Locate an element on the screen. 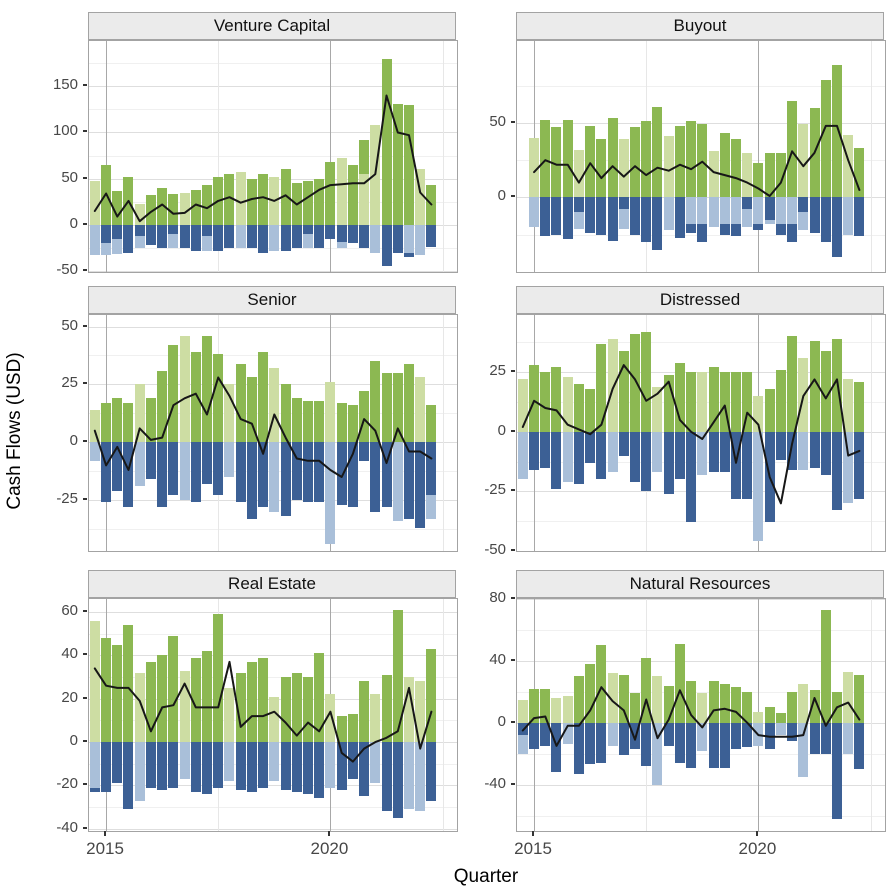  x-tick-mark is located at coordinates (329, 833).